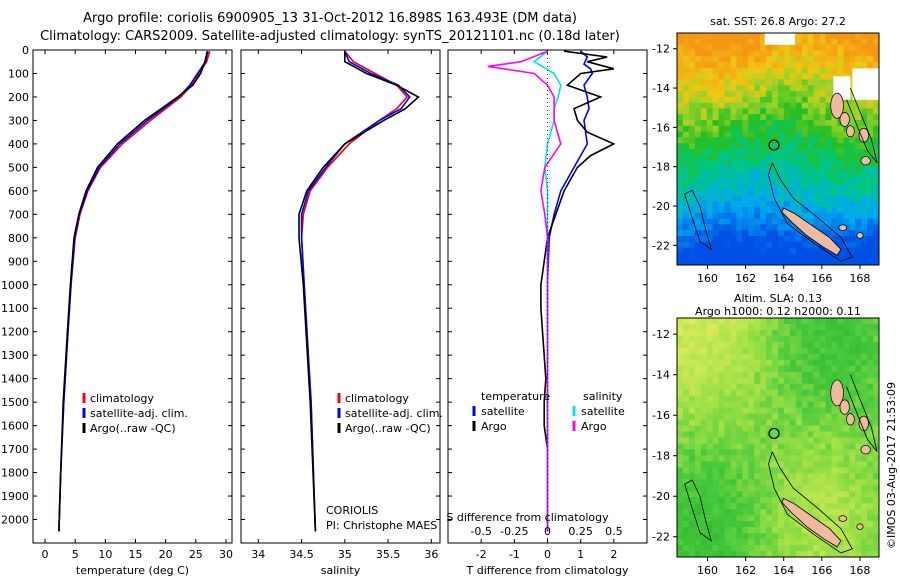 The width and height of the screenshot is (900, 580). What do you see at coordinates (580, 531) in the screenshot?
I see `s-tick-label: 0.25` at bounding box center [580, 531].